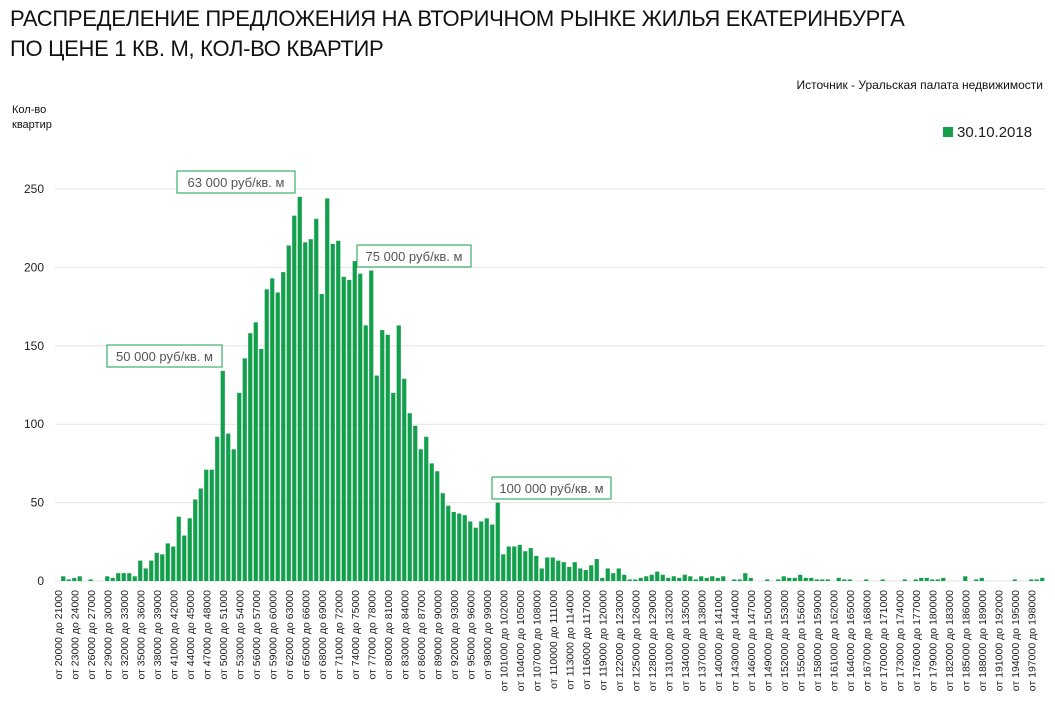  What do you see at coordinates (587, 640) in the screenshot?
I see `x-tick-label: от 116000 до 117000` at bounding box center [587, 640].